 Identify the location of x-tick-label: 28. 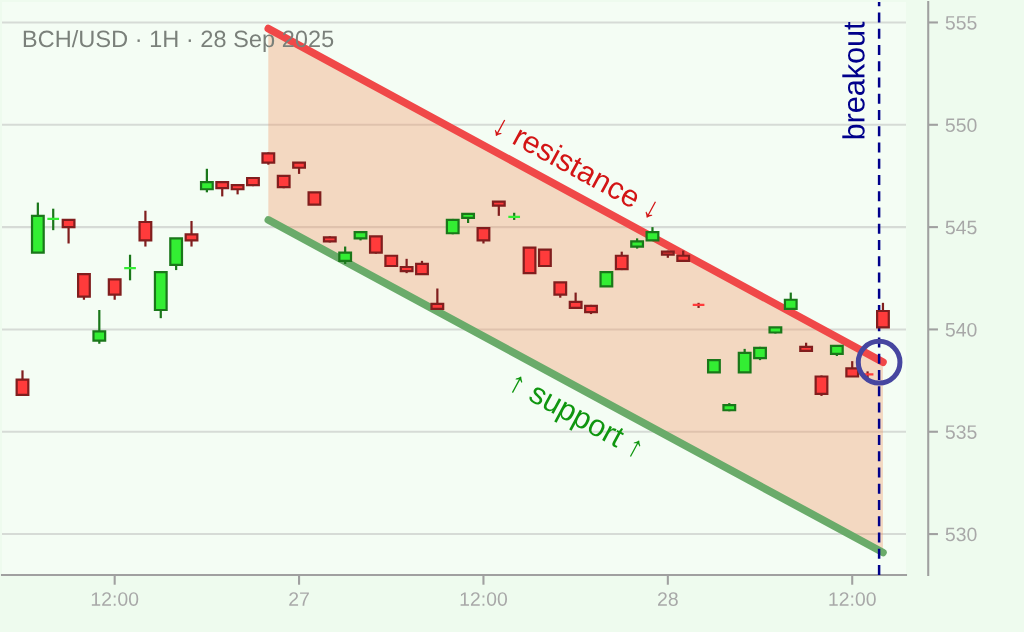
(668, 599).